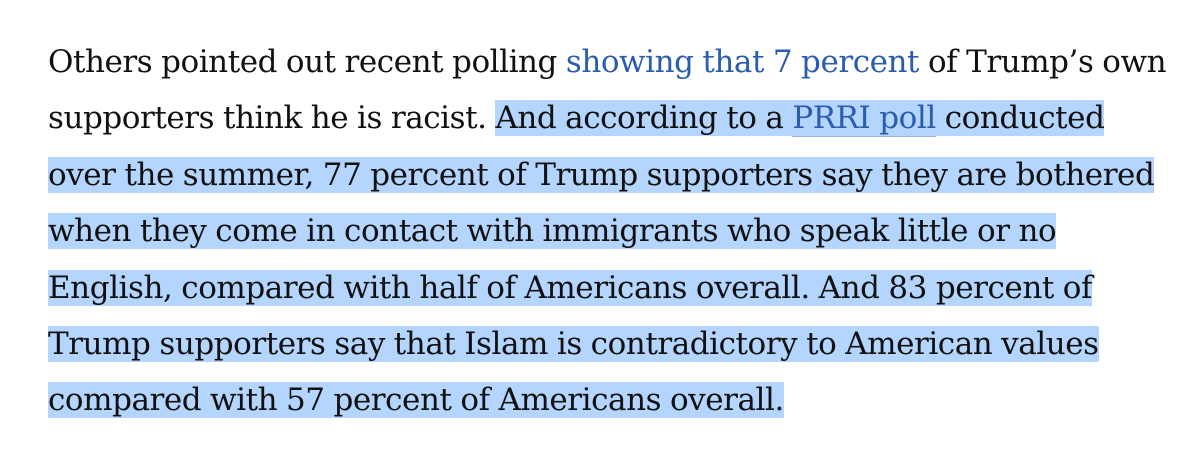 The width and height of the screenshot is (1200, 467). Describe the element at coordinates (307, 62) in the screenshot. I see `paragraph-lead-text: Others pointed out recent polling` at that location.